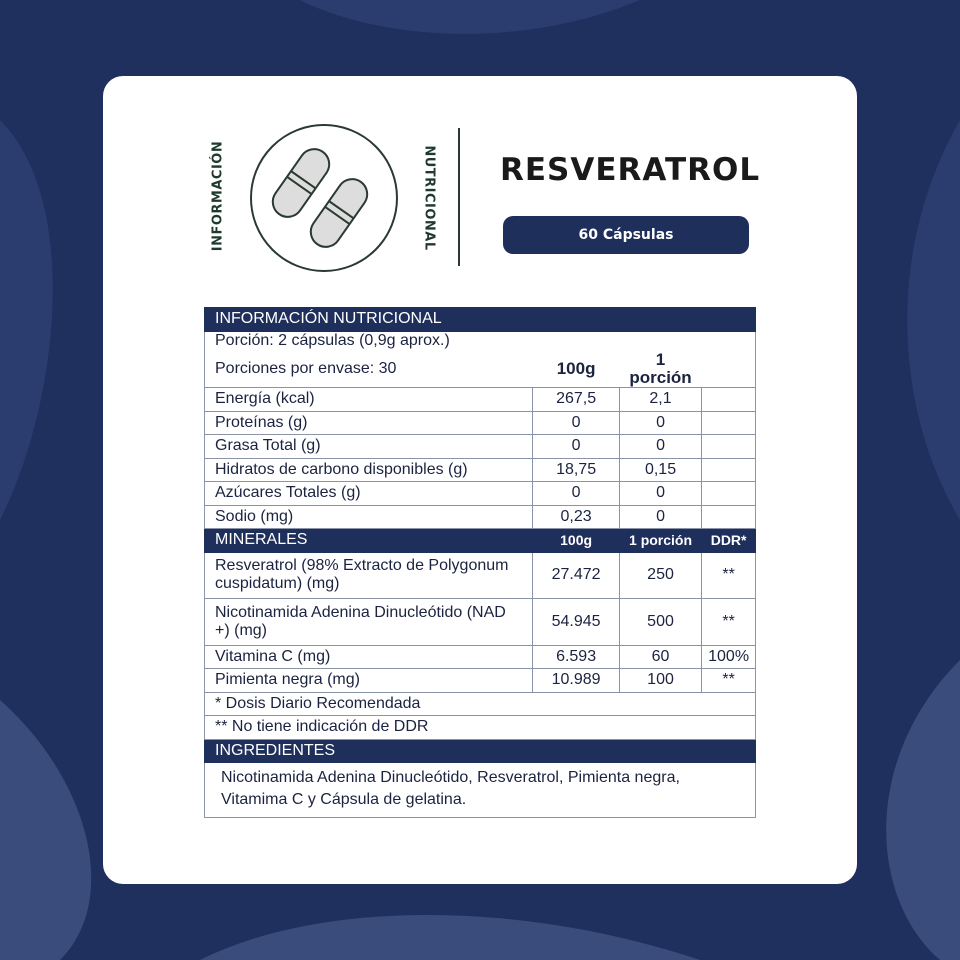 This screenshot has width=960, height=960. I want to click on nutrition-row: Sodio (mg) 0,23 0, so click(479, 516).